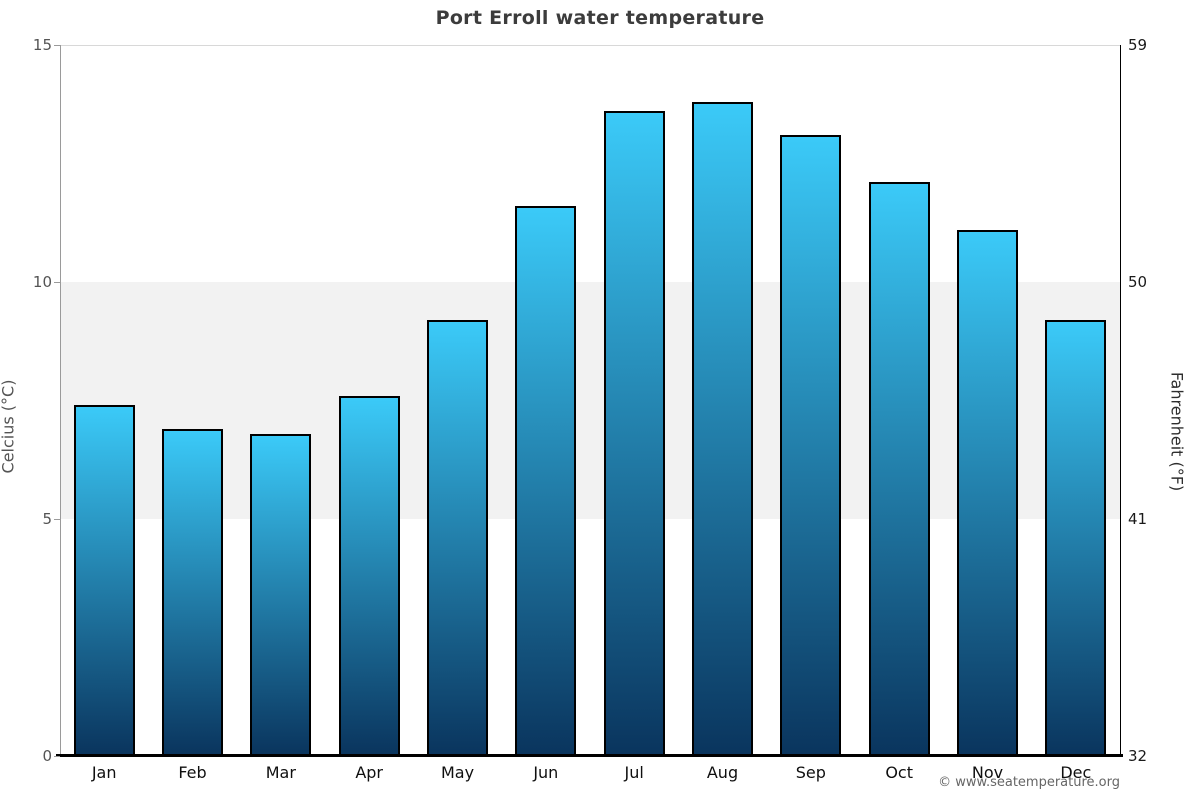 This screenshot has height=800, width=1200. What do you see at coordinates (1138, 282) in the screenshot?
I see `ytick-right-50: 50` at bounding box center [1138, 282].